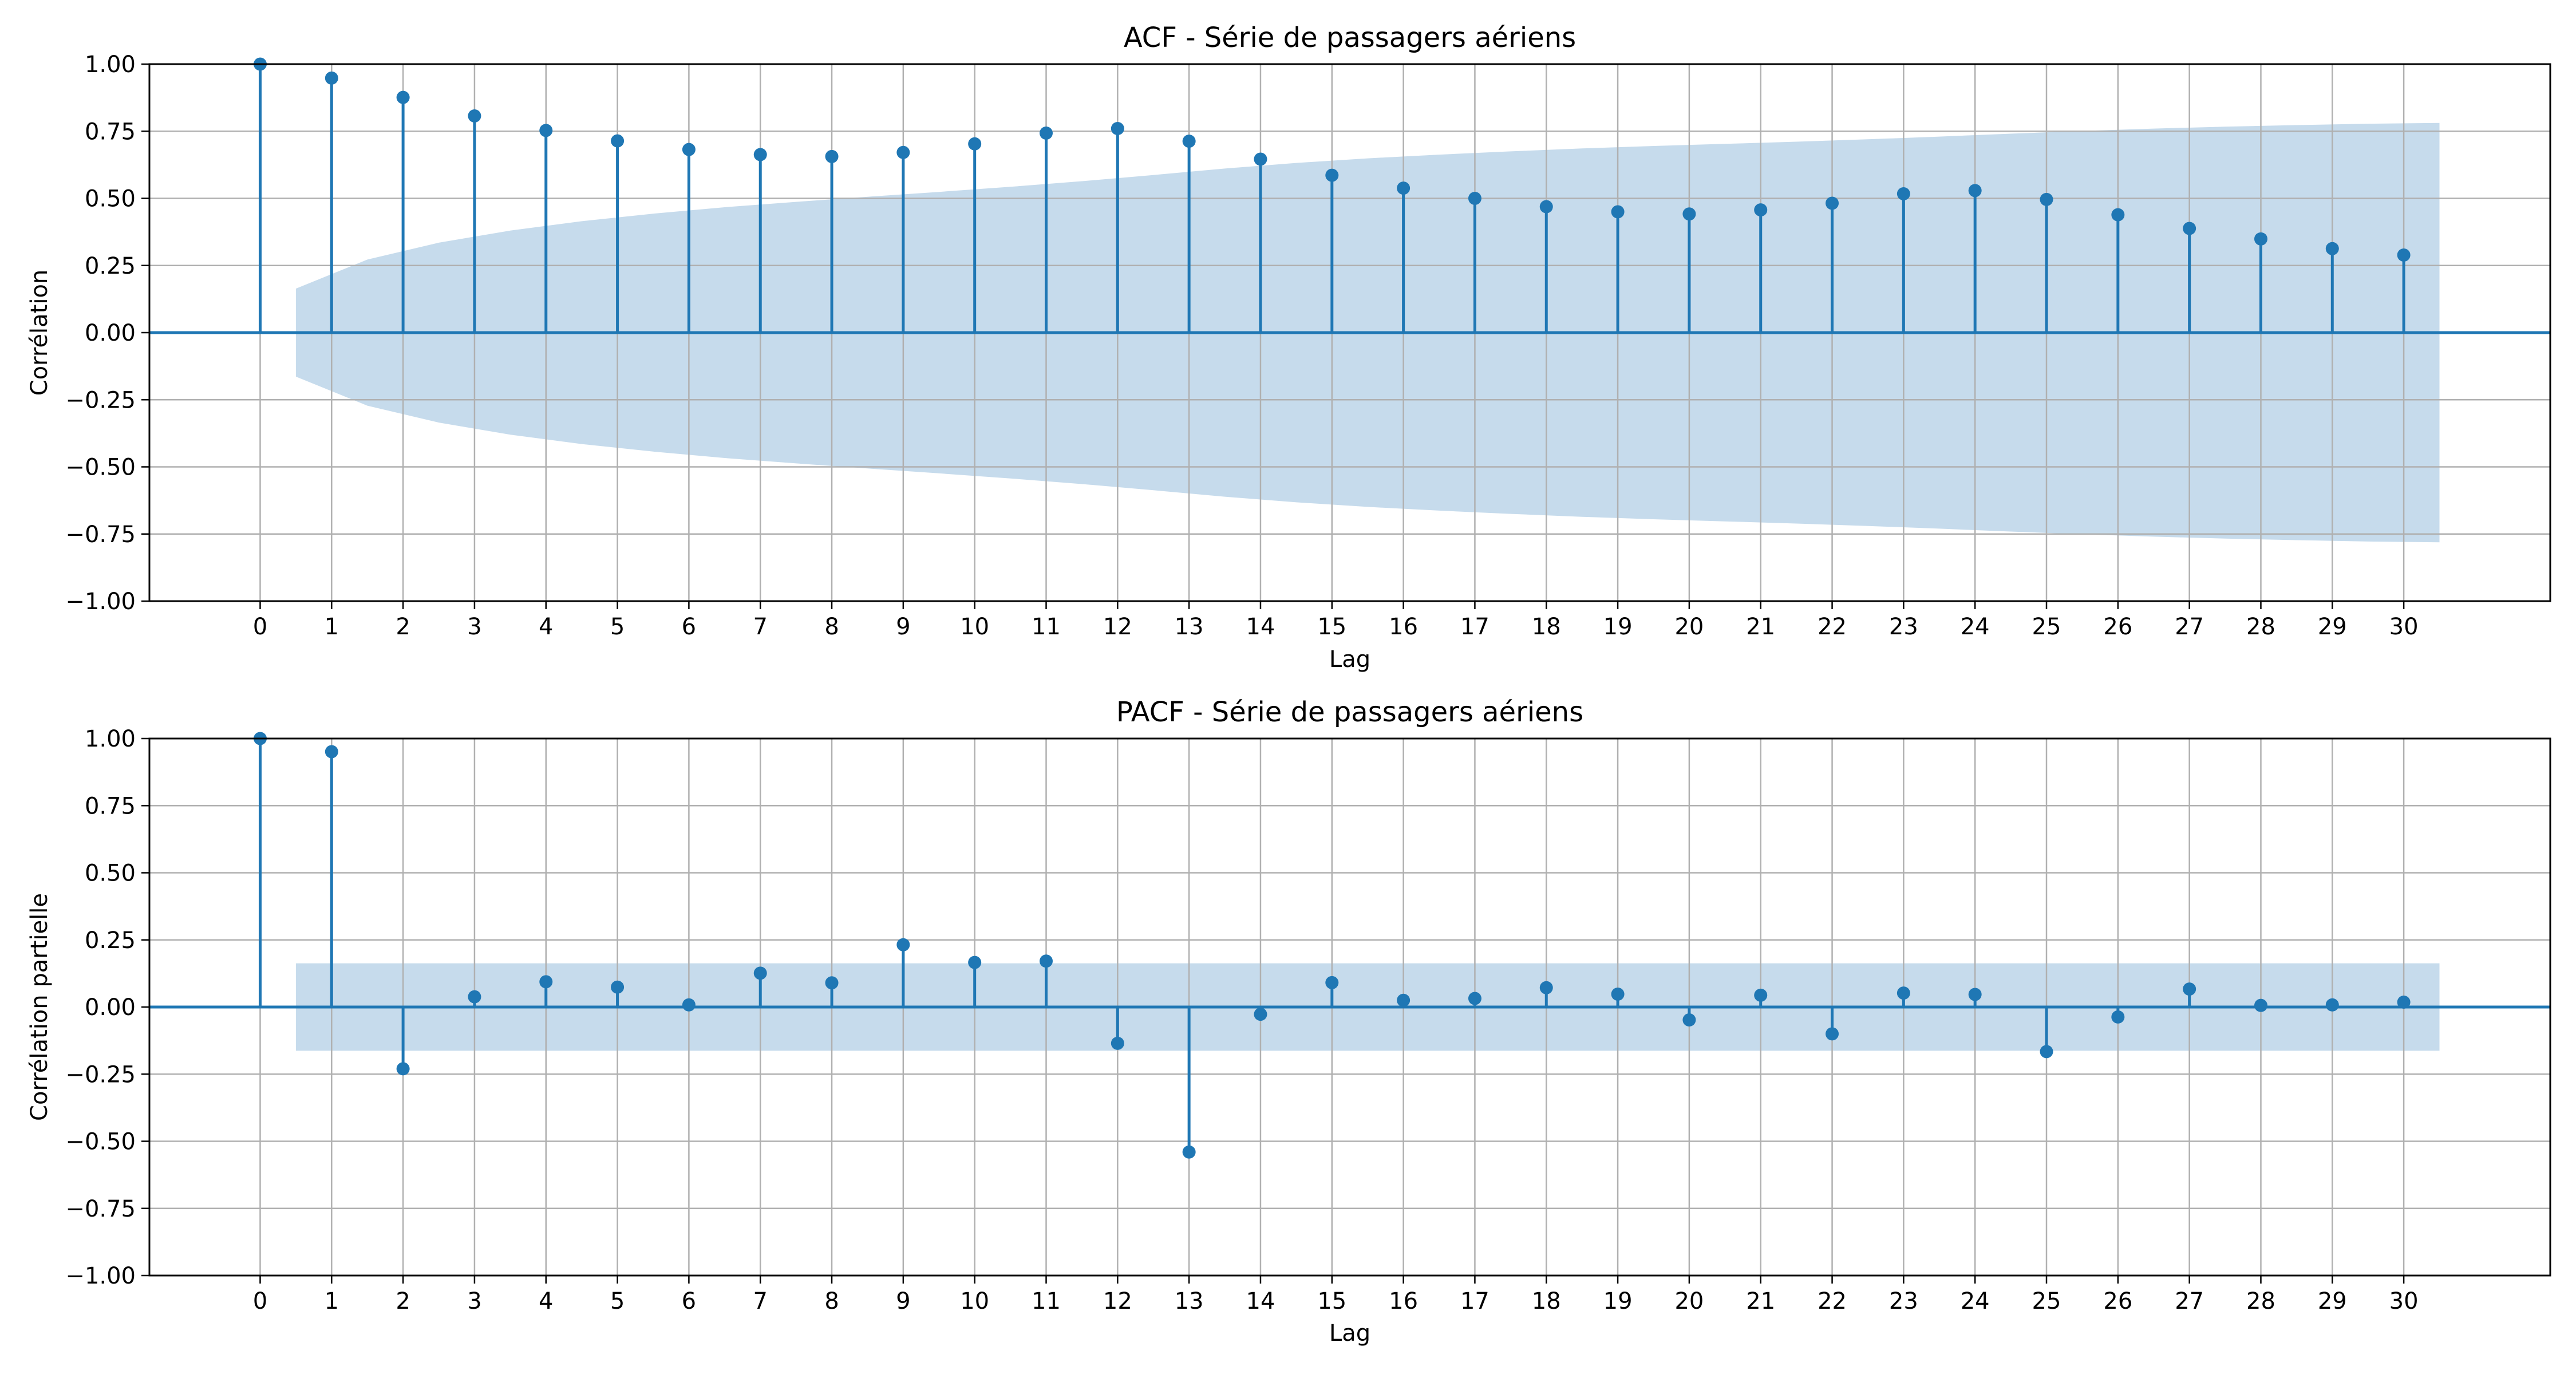 The image size is (2576, 1374). Describe the element at coordinates (1546, 1301) in the screenshot. I see `pacf-x-tick-label: 18` at that location.